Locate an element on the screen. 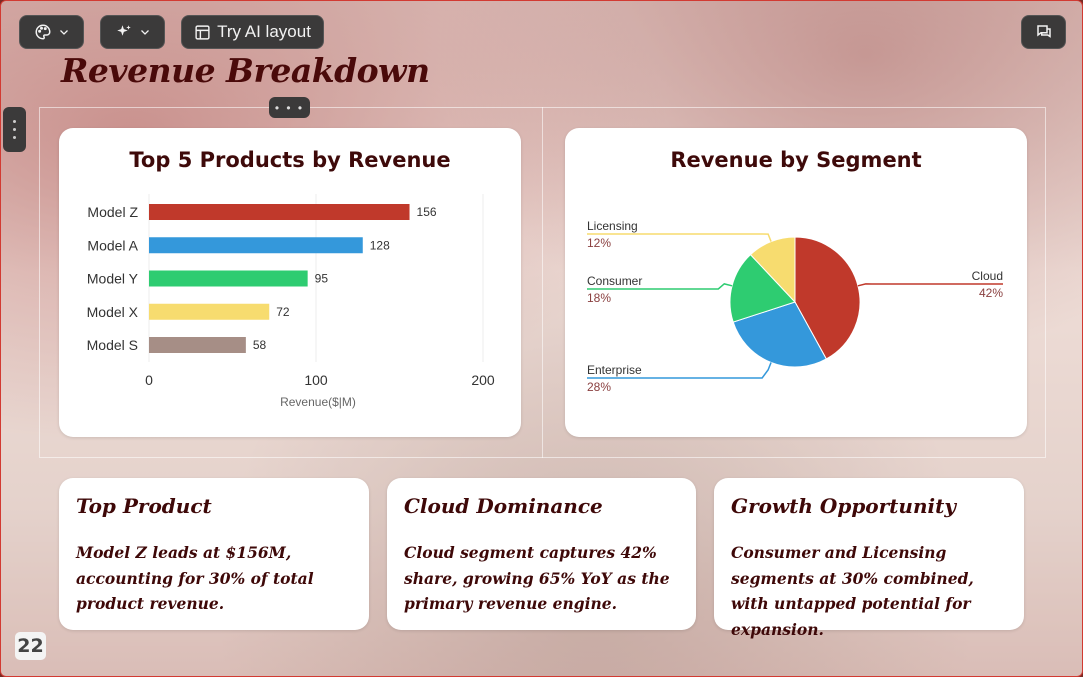 The width and height of the screenshot is (1083, 677). slice-value: 18% is located at coordinates (599, 298).